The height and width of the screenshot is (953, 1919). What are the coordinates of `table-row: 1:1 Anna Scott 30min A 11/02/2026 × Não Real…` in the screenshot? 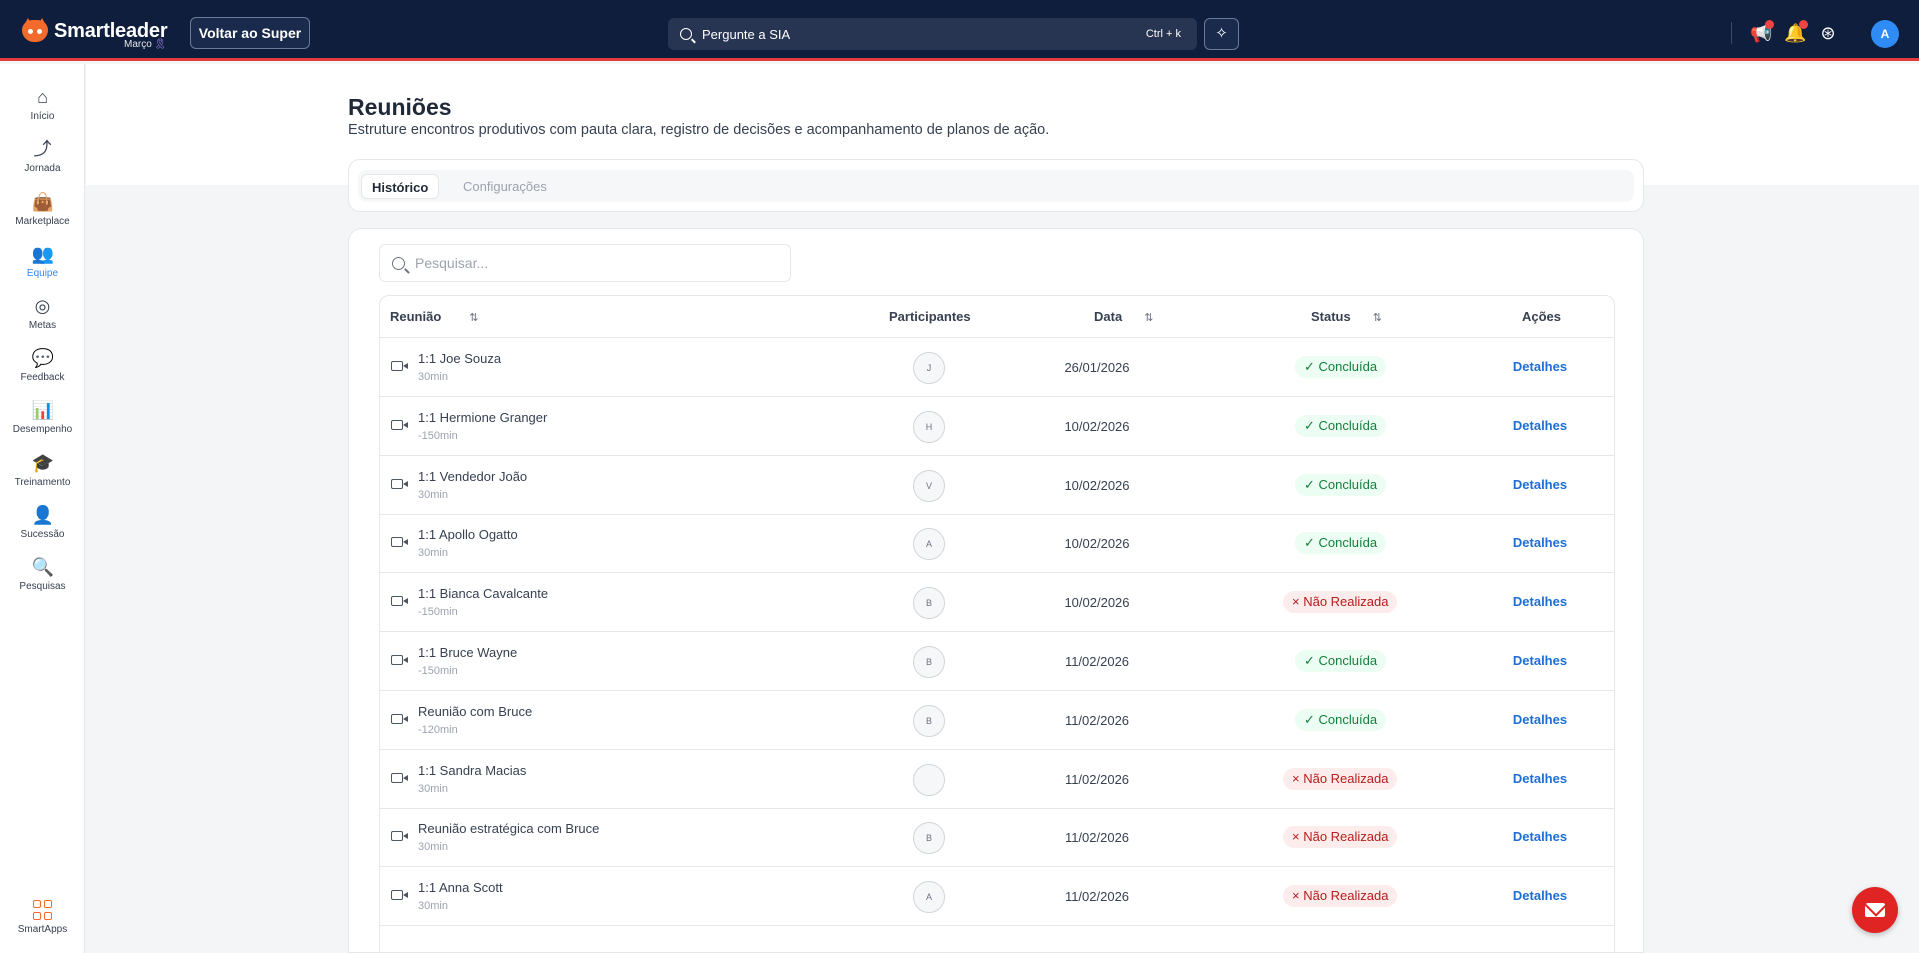 It's located at (997, 897).